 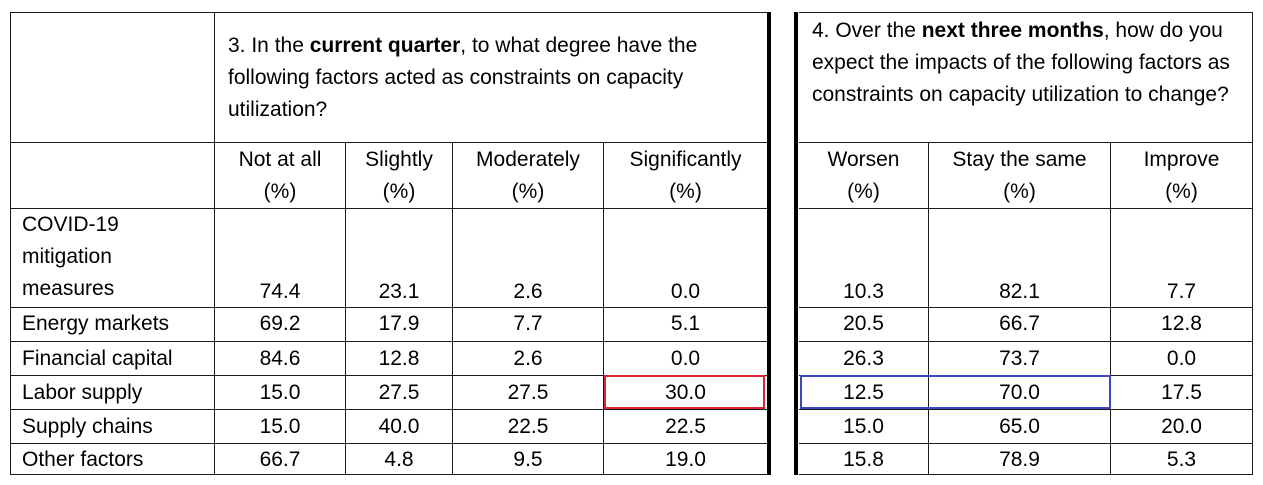 I want to click on table-top-border, so click(x=389, y=12).